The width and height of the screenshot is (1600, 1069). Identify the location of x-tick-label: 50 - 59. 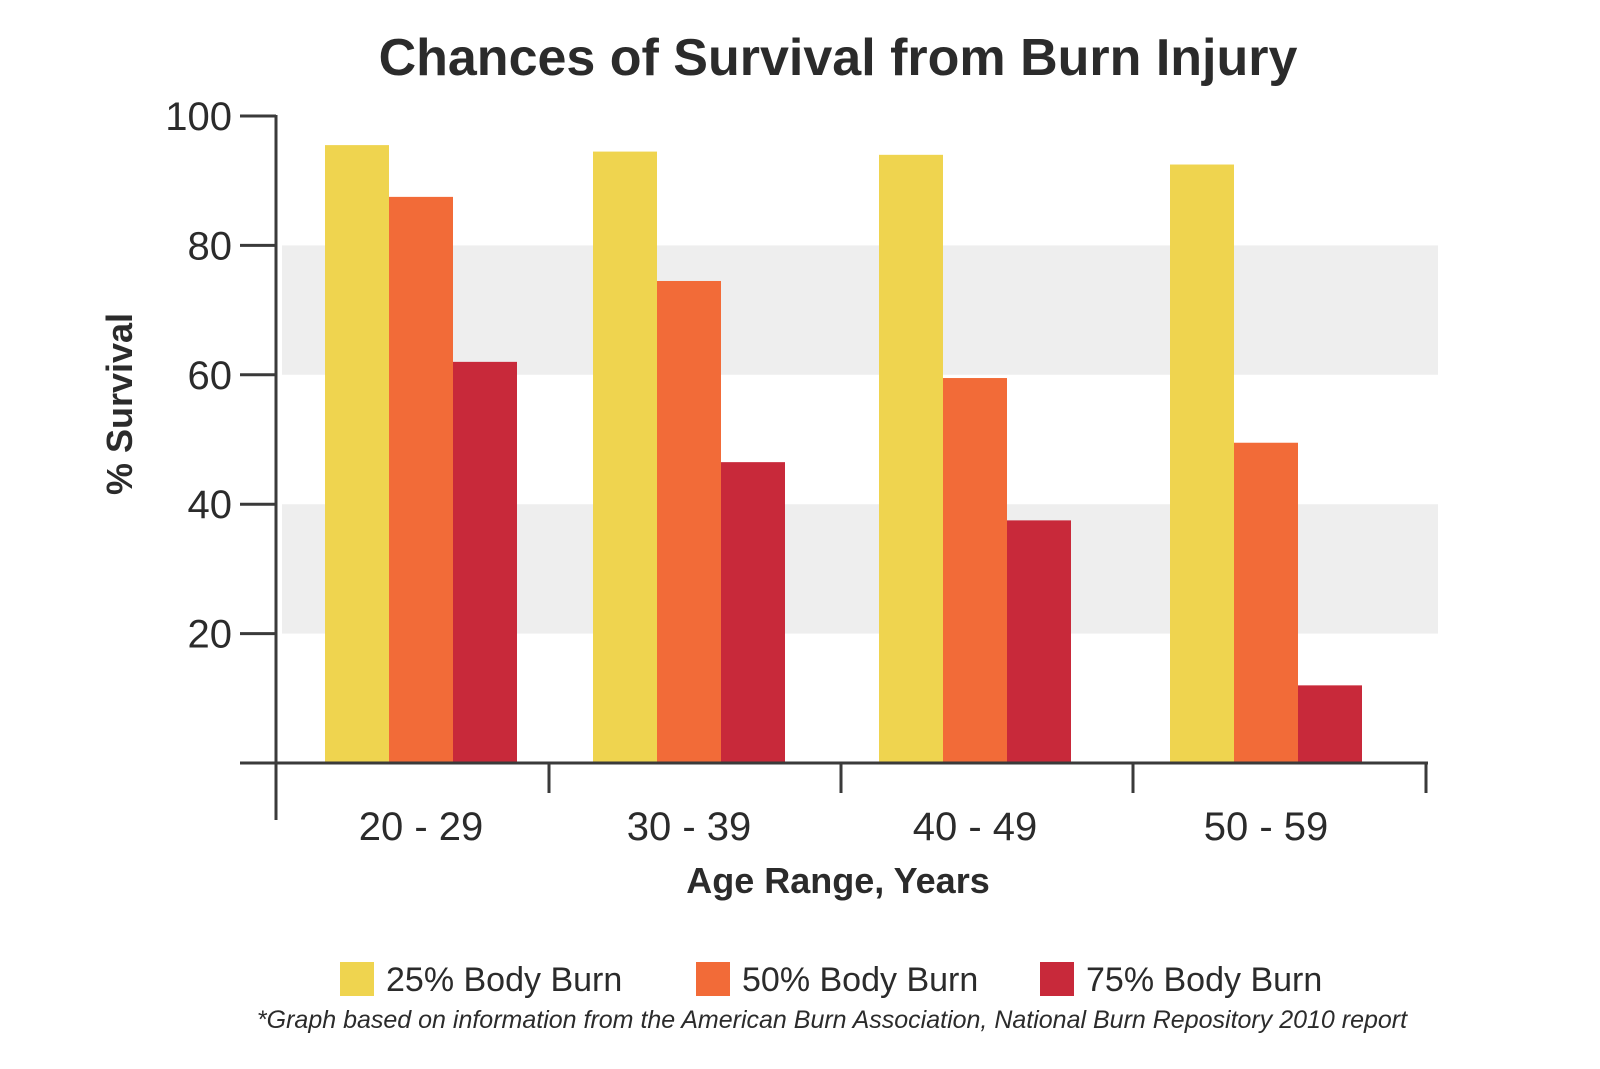
(1266, 827).